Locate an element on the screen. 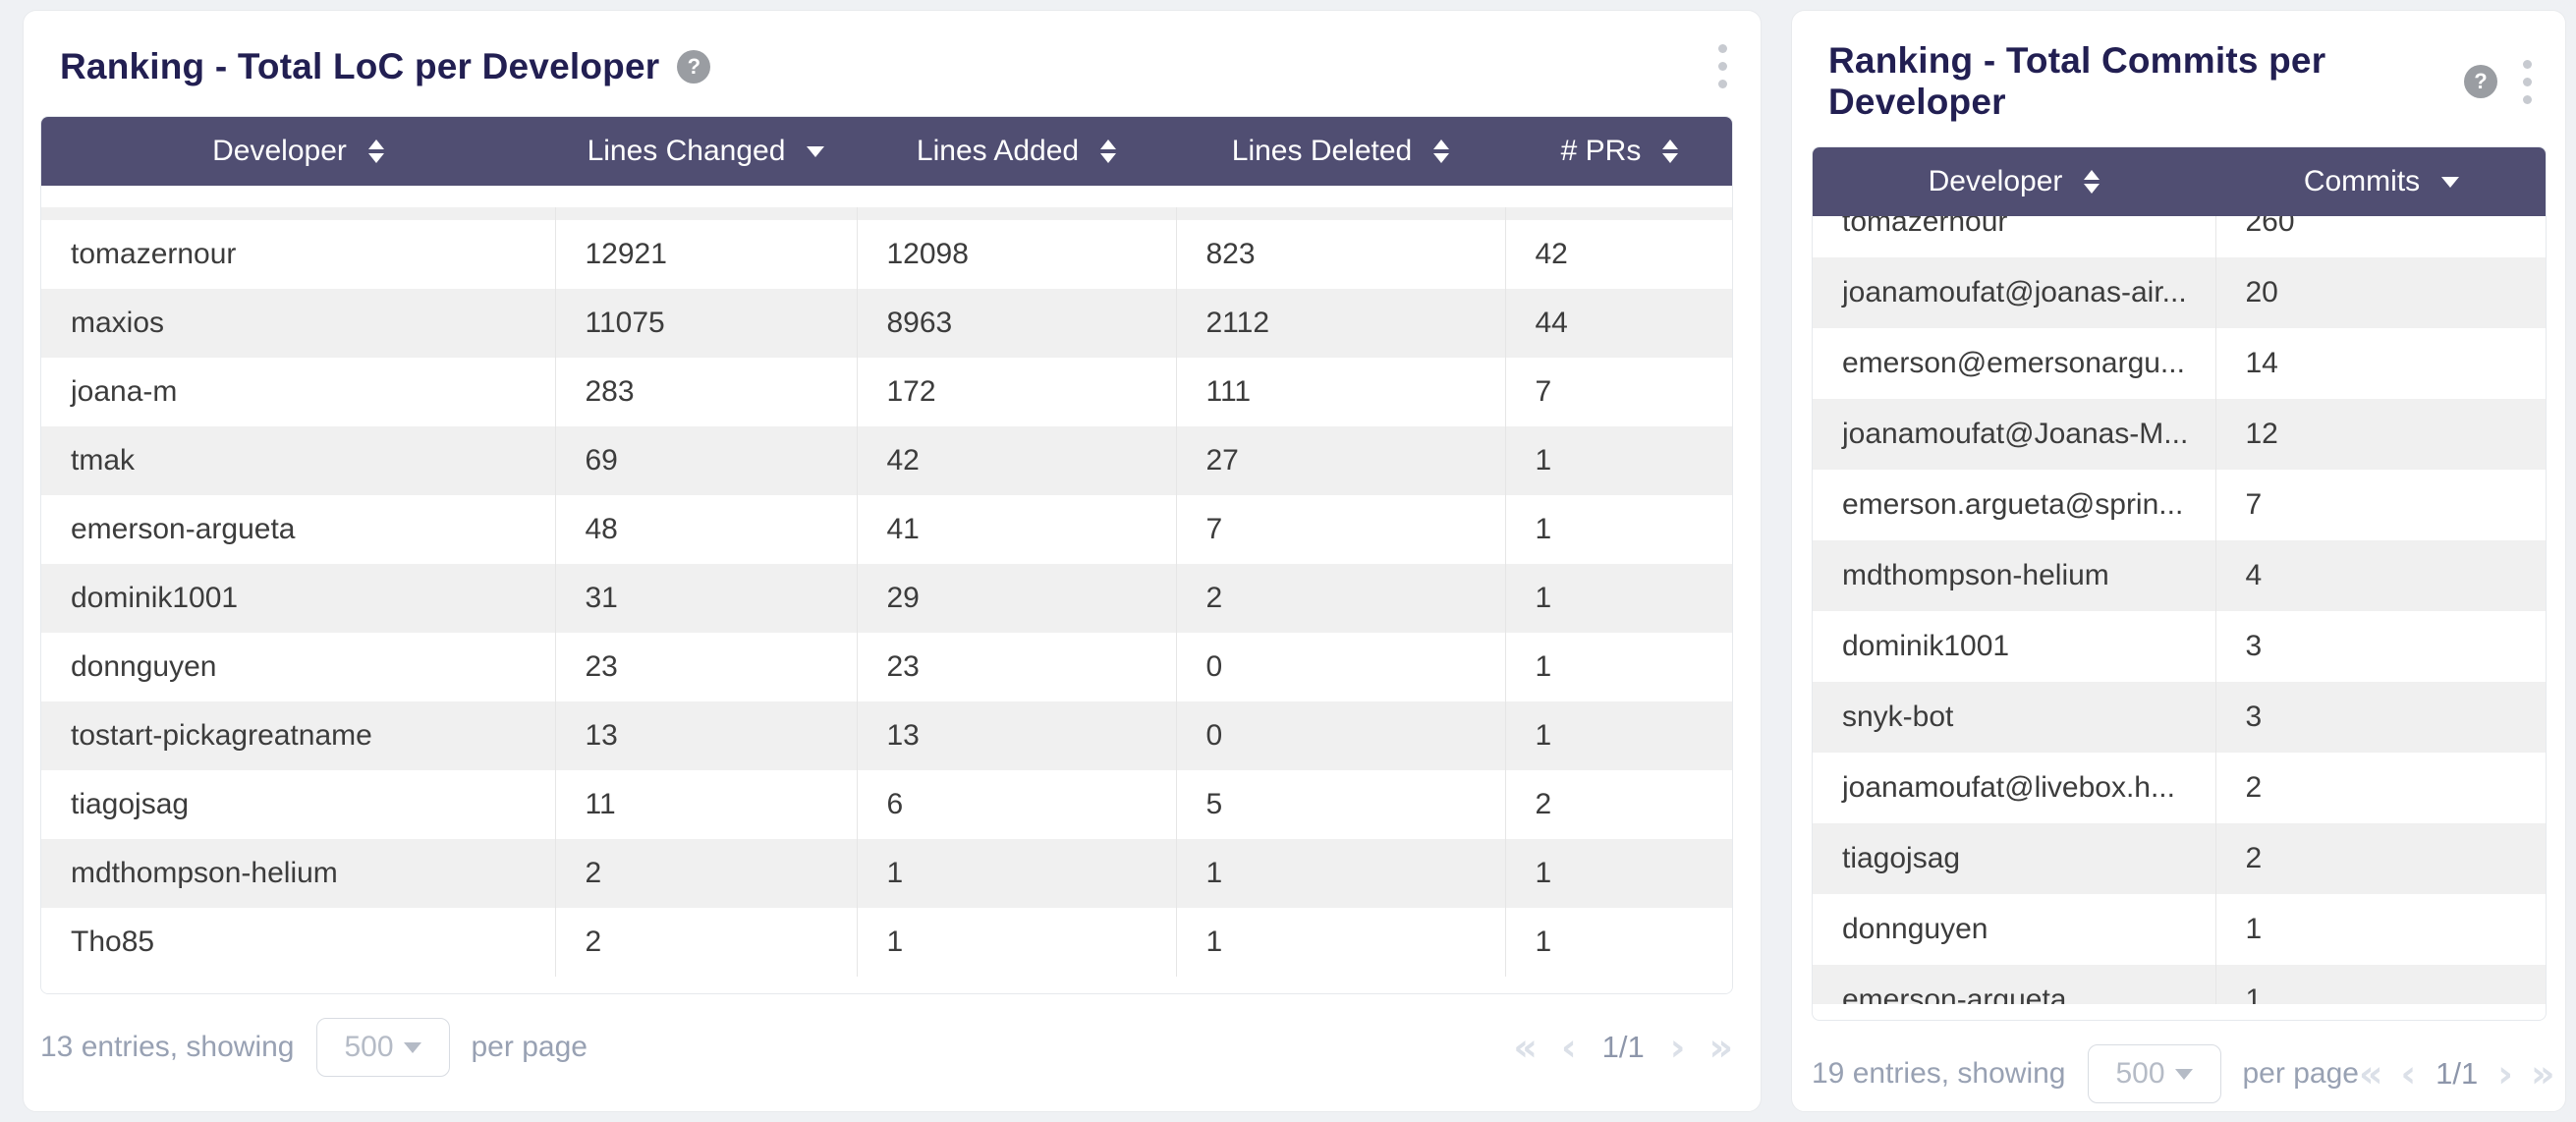  column-label: Lines Changed is located at coordinates (686, 151).